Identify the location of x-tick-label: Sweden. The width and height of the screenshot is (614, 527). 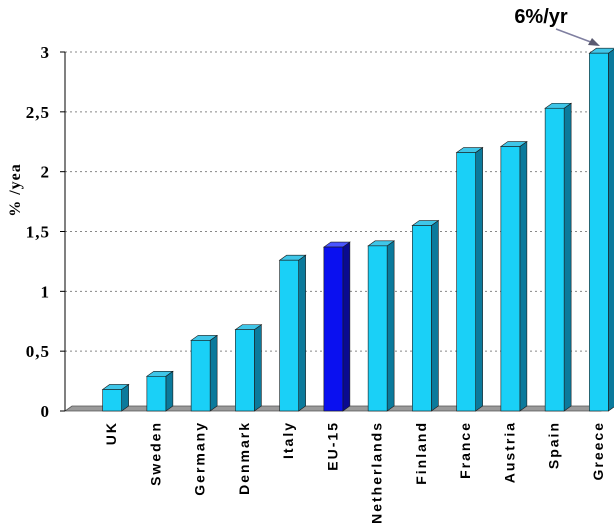
(155, 453).